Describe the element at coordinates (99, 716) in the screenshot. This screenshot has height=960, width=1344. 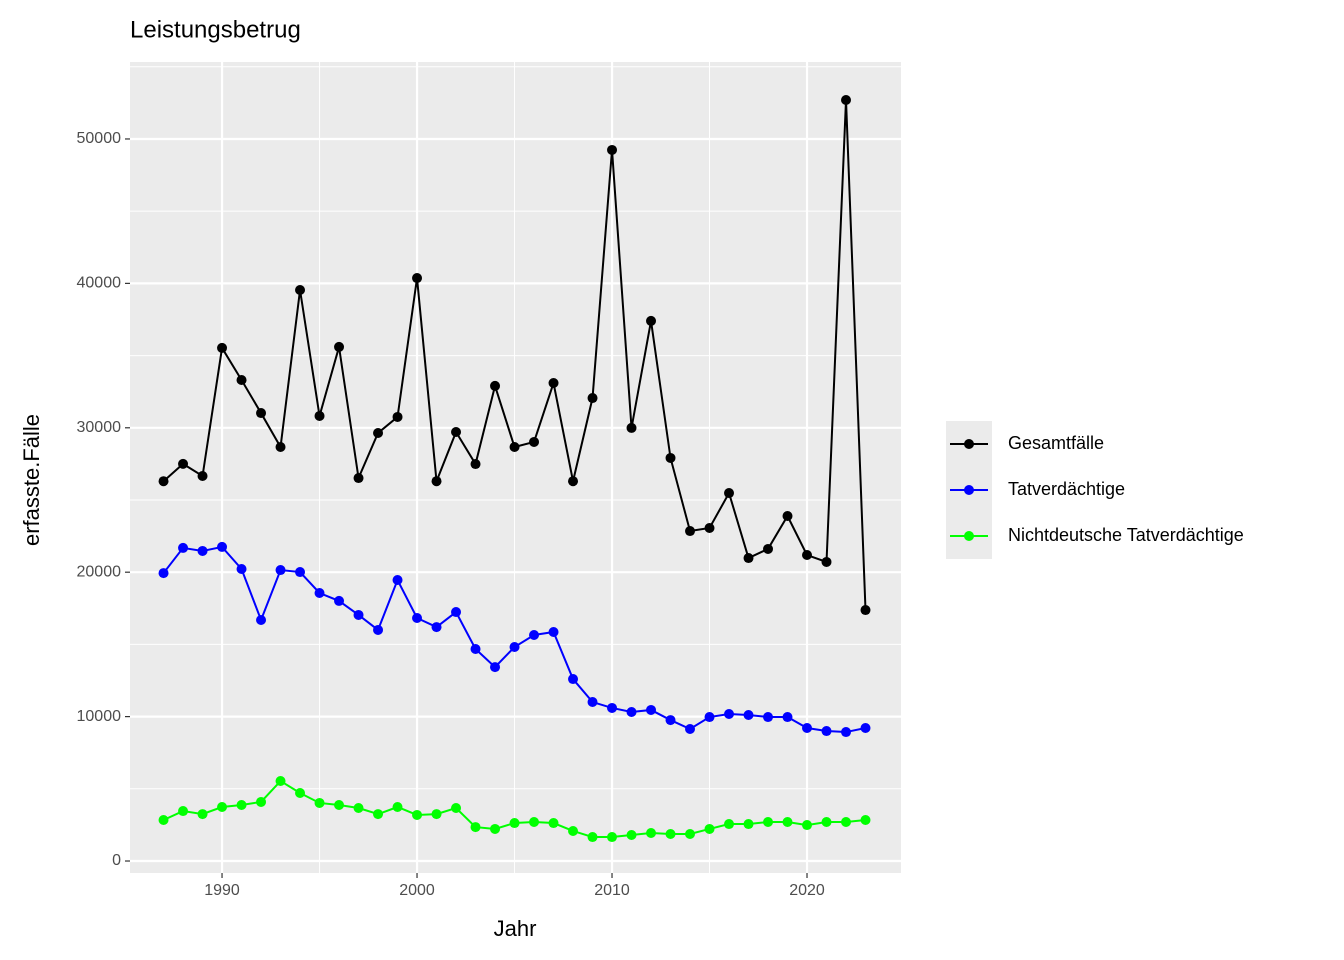
I see `y-tick-label: 10000` at that location.